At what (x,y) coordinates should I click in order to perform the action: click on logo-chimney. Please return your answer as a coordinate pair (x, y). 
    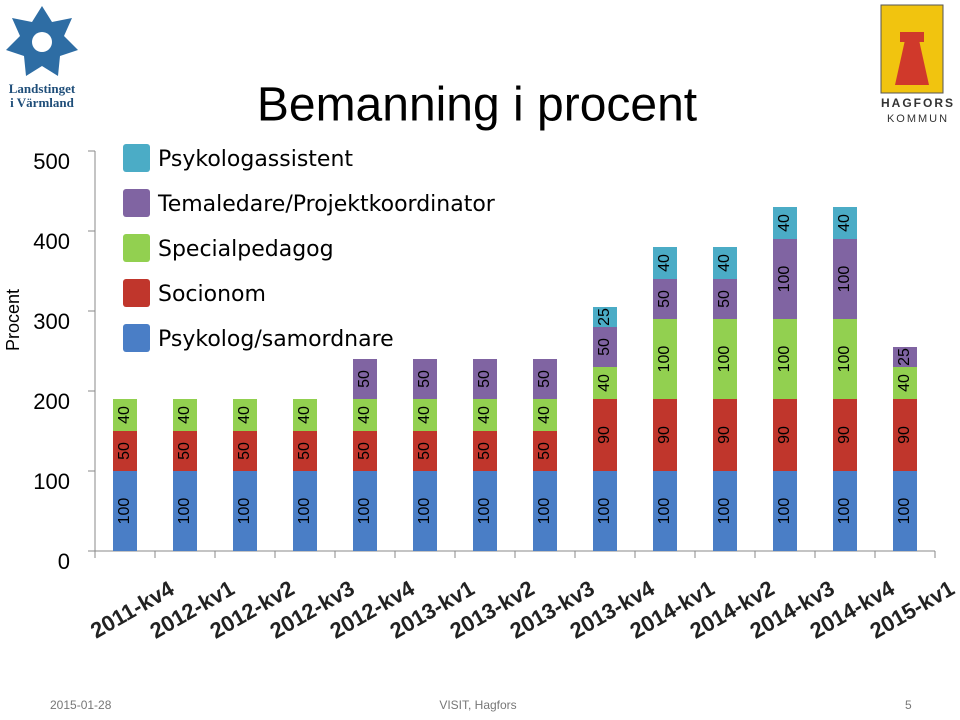
    Looking at the image, I should click on (912, 62).